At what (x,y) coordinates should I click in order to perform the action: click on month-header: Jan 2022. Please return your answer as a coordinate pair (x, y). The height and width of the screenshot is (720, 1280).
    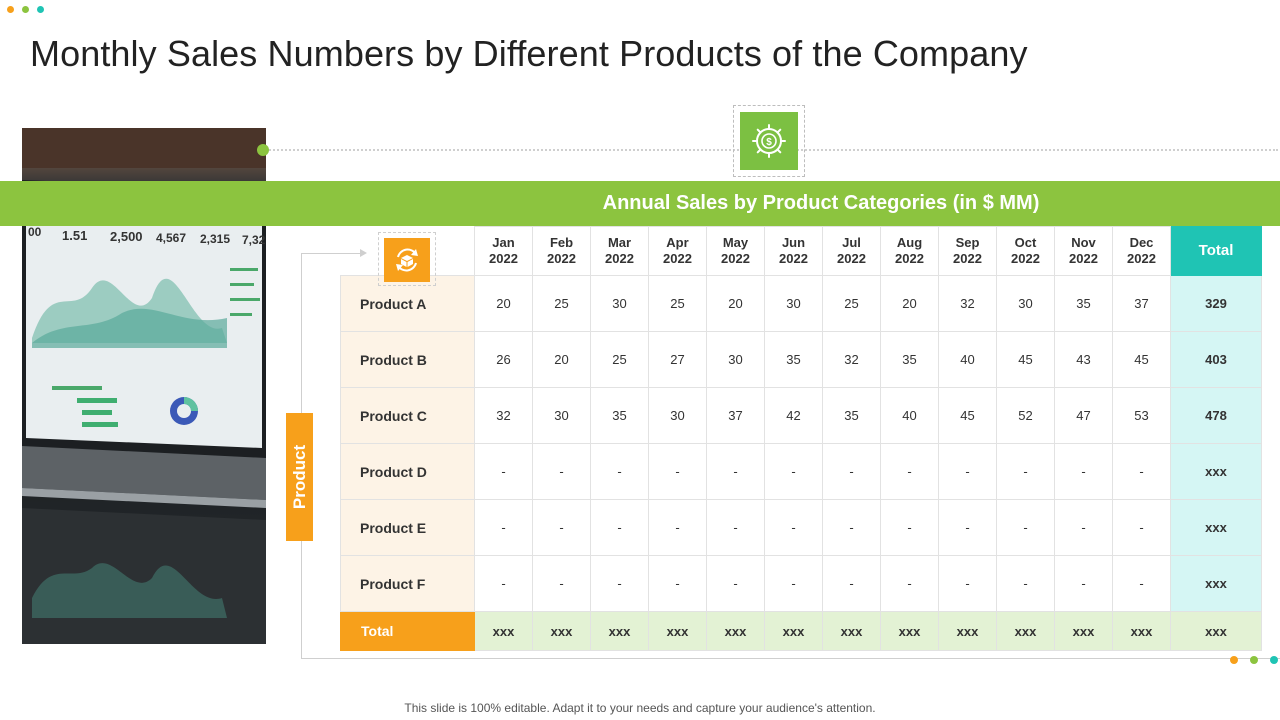
    Looking at the image, I should click on (503, 251).